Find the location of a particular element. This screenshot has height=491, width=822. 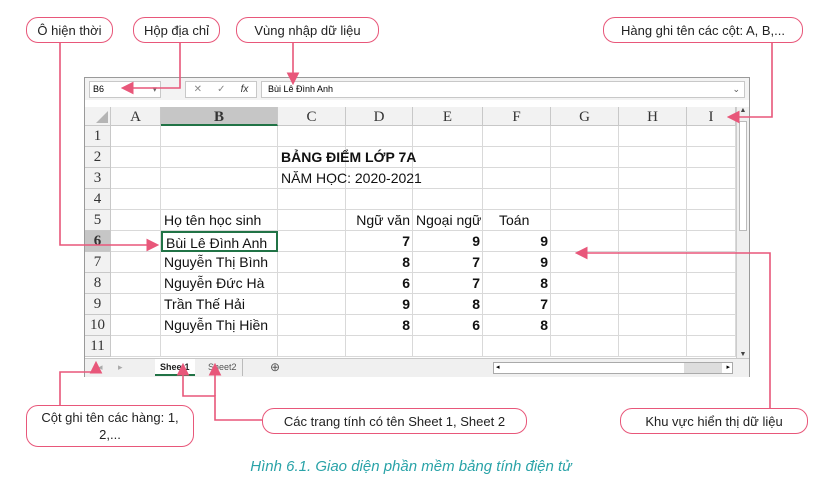

cell-B10 is located at coordinates (219, 325).